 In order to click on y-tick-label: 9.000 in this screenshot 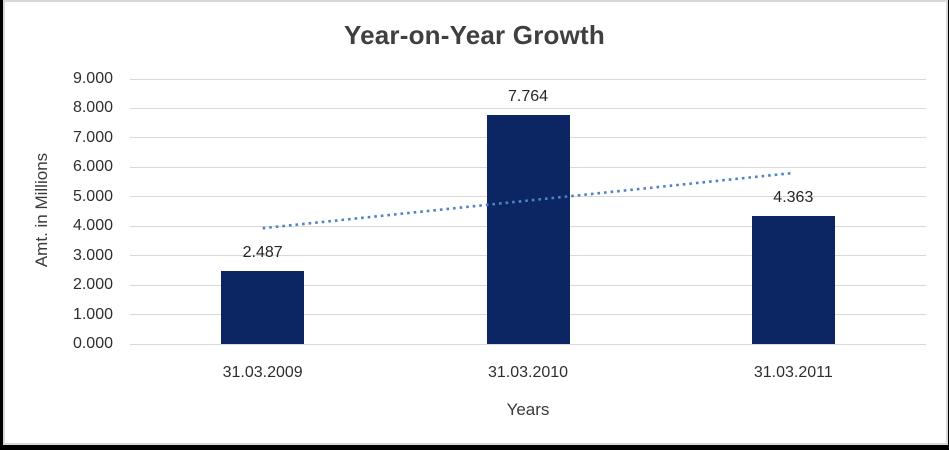, I will do `click(92, 78)`.